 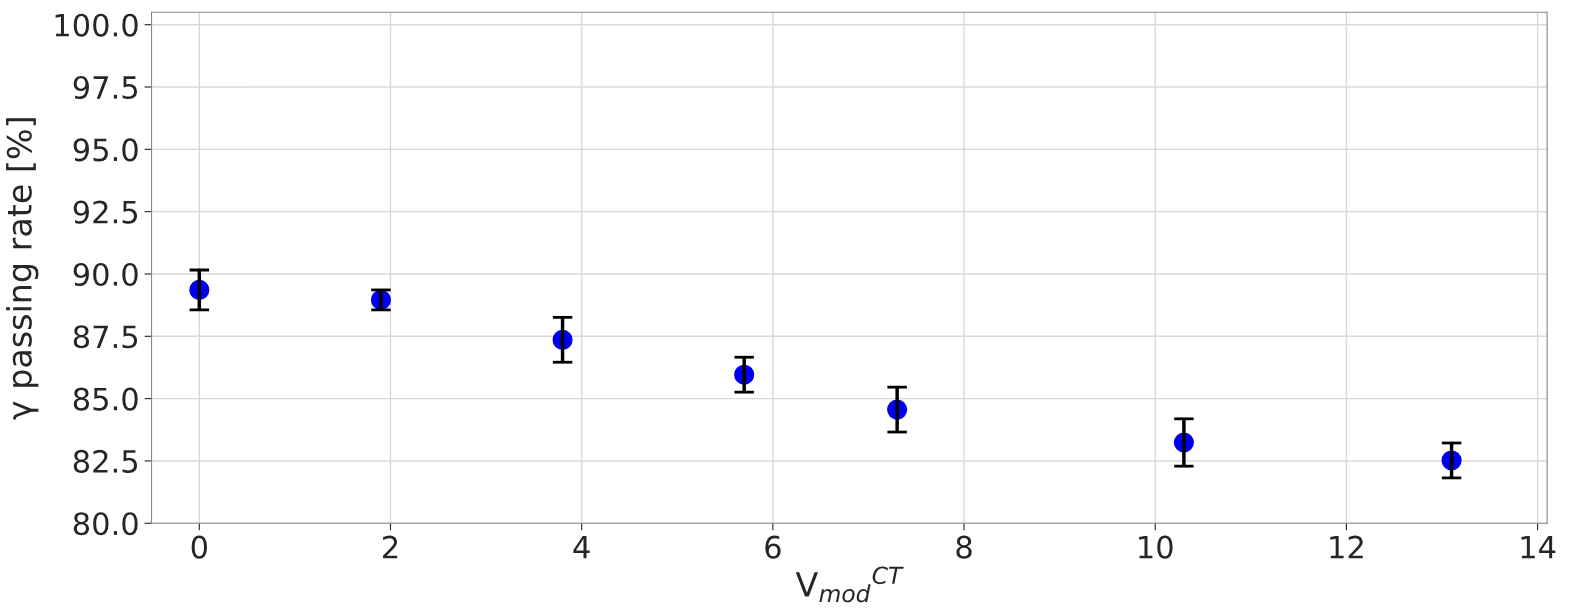 I want to click on x-tick-label: 4, so click(x=581, y=547).